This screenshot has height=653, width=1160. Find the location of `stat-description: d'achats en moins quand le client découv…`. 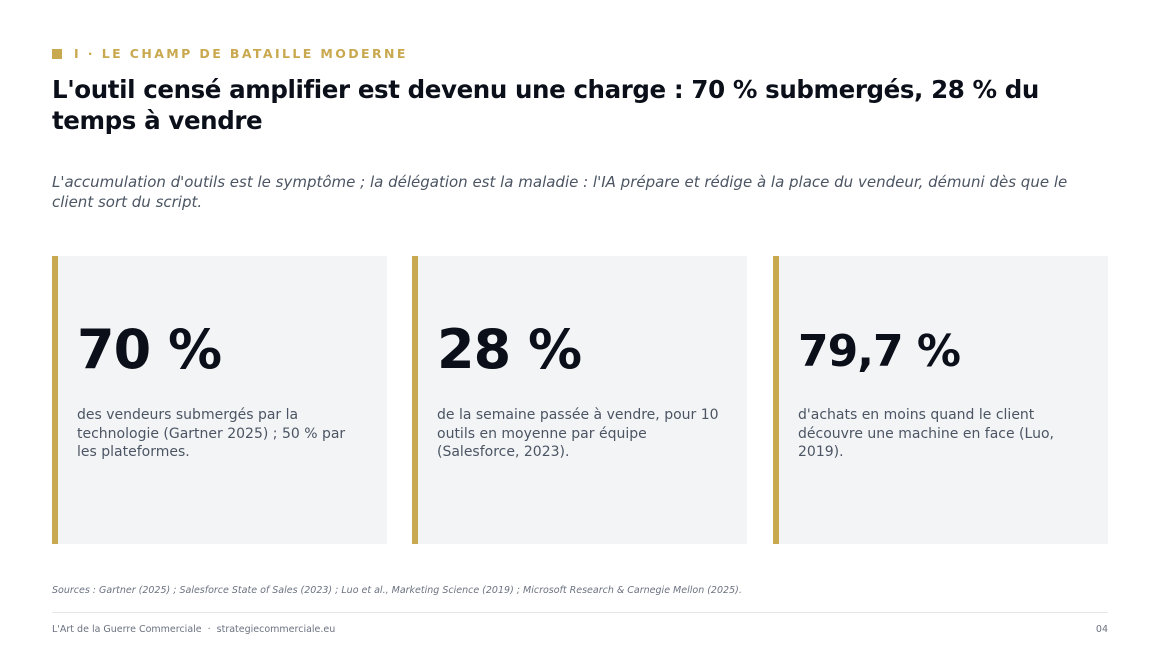

stat-description: d'achats en moins quand le client découv… is located at coordinates (926, 433).